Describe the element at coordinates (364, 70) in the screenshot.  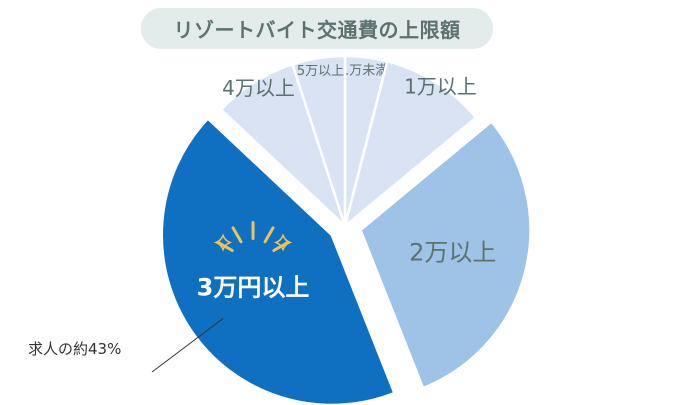
I see `slice-label: 1万未満` at that location.